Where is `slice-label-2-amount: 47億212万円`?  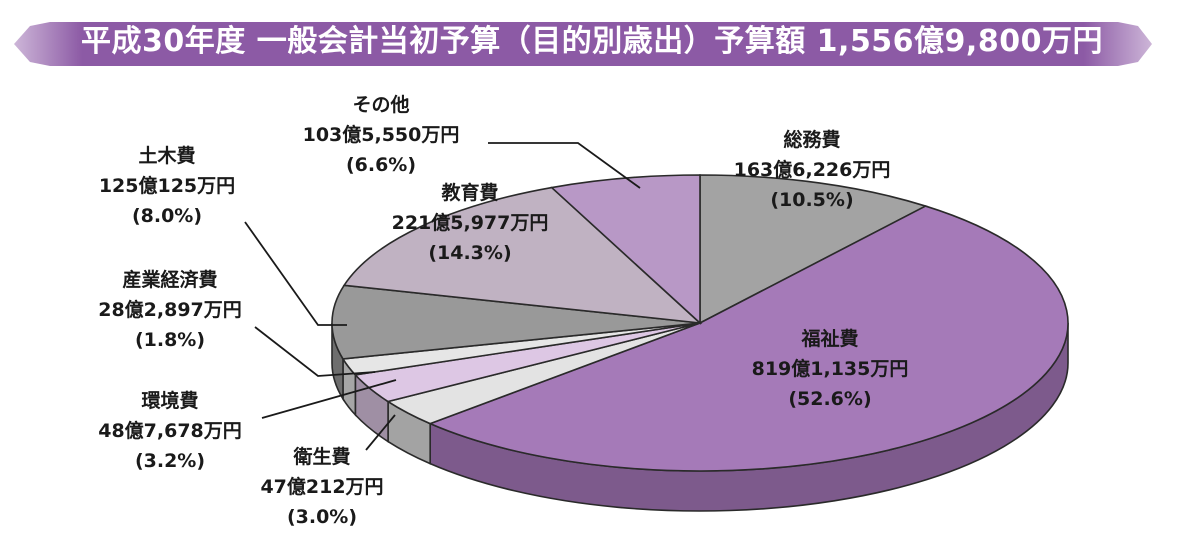
slice-label-2-amount: 47億212万円 is located at coordinates (321, 486).